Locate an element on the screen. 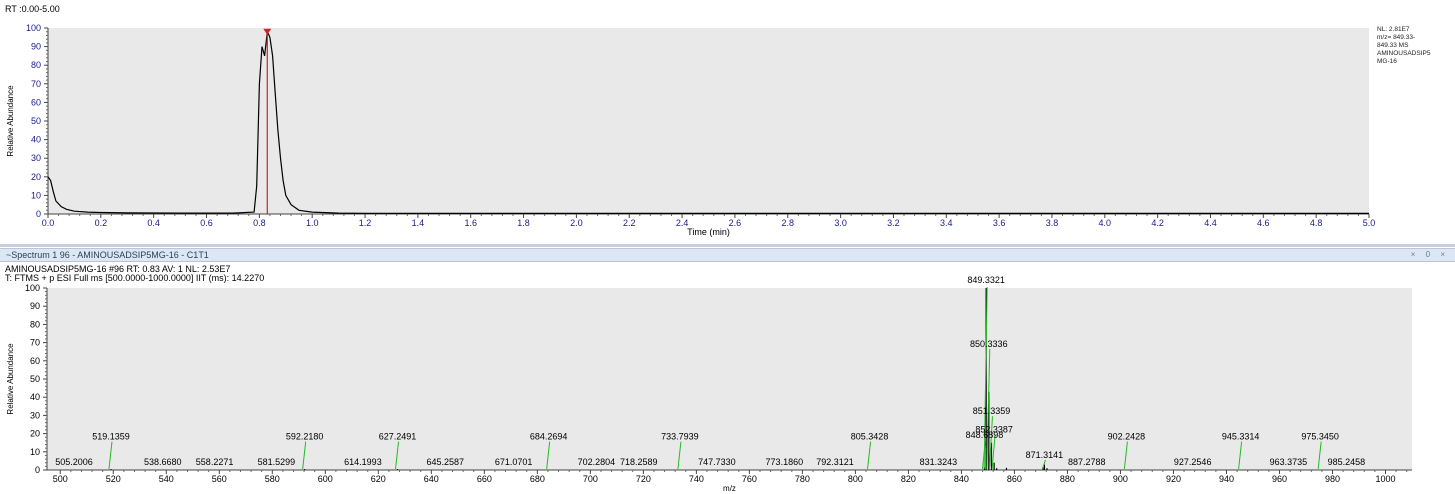 The width and height of the screenshot is (1455, 494). x-tick-label: 500 is located at coordinates (60, 479).